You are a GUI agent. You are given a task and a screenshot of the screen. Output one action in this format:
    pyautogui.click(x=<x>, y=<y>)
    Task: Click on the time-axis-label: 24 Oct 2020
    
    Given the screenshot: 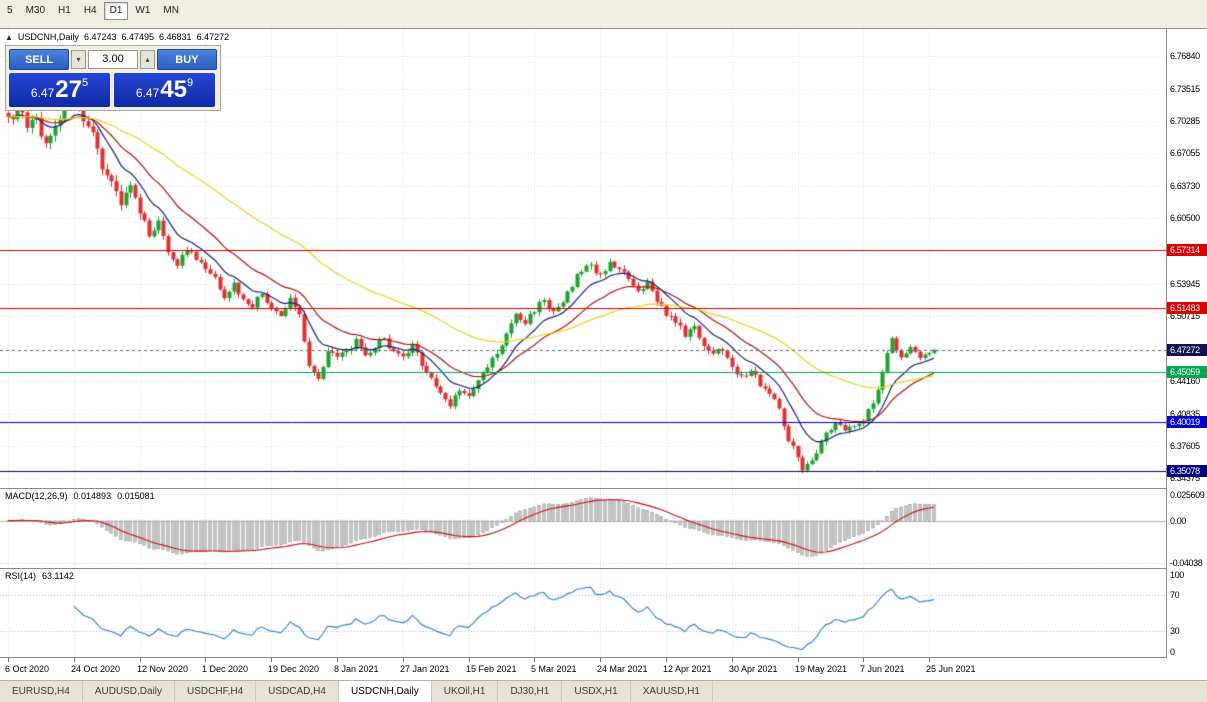 What is the action you would take?
    pyautogui.click(x=96, y=669)
    